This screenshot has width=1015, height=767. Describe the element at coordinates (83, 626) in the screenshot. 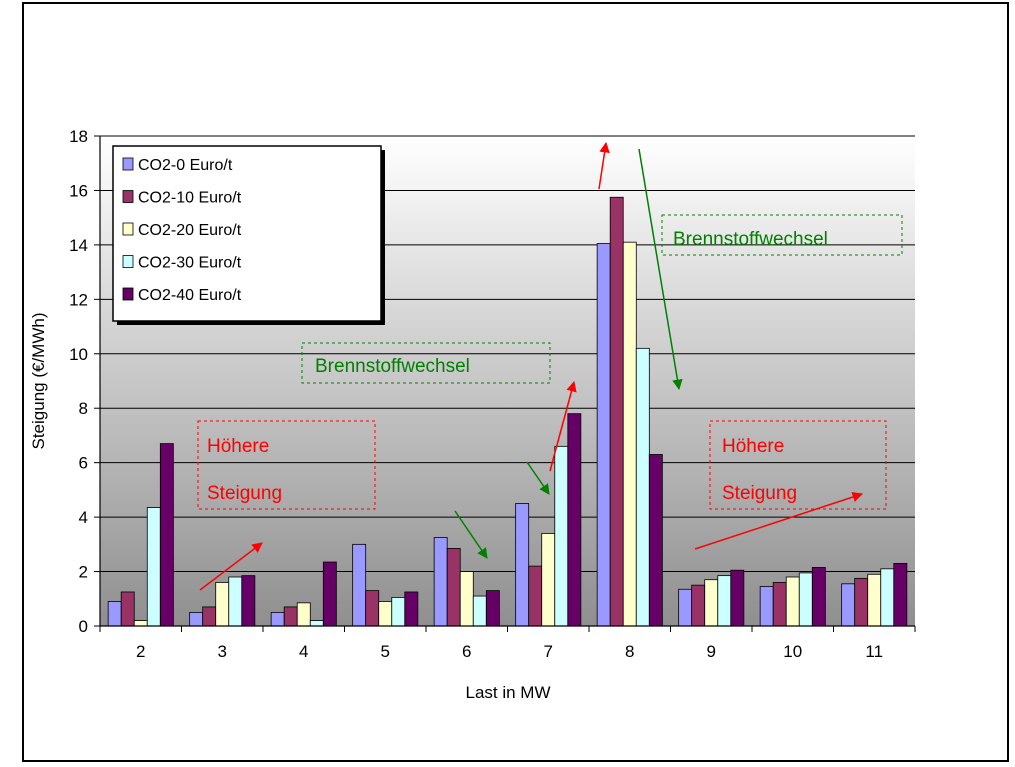

I see `y-tick-label: 0` at that location.